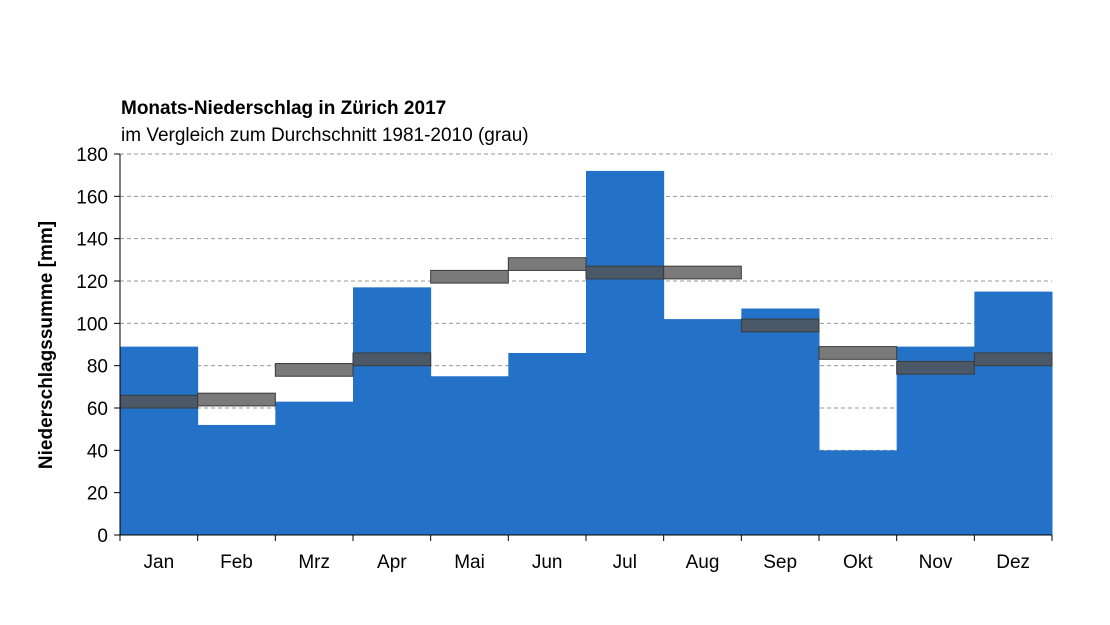  What do you see at coordinates (97, 494) in the screenshot?
I see `y-tick-label: 20` at bounding box center [97, 494].